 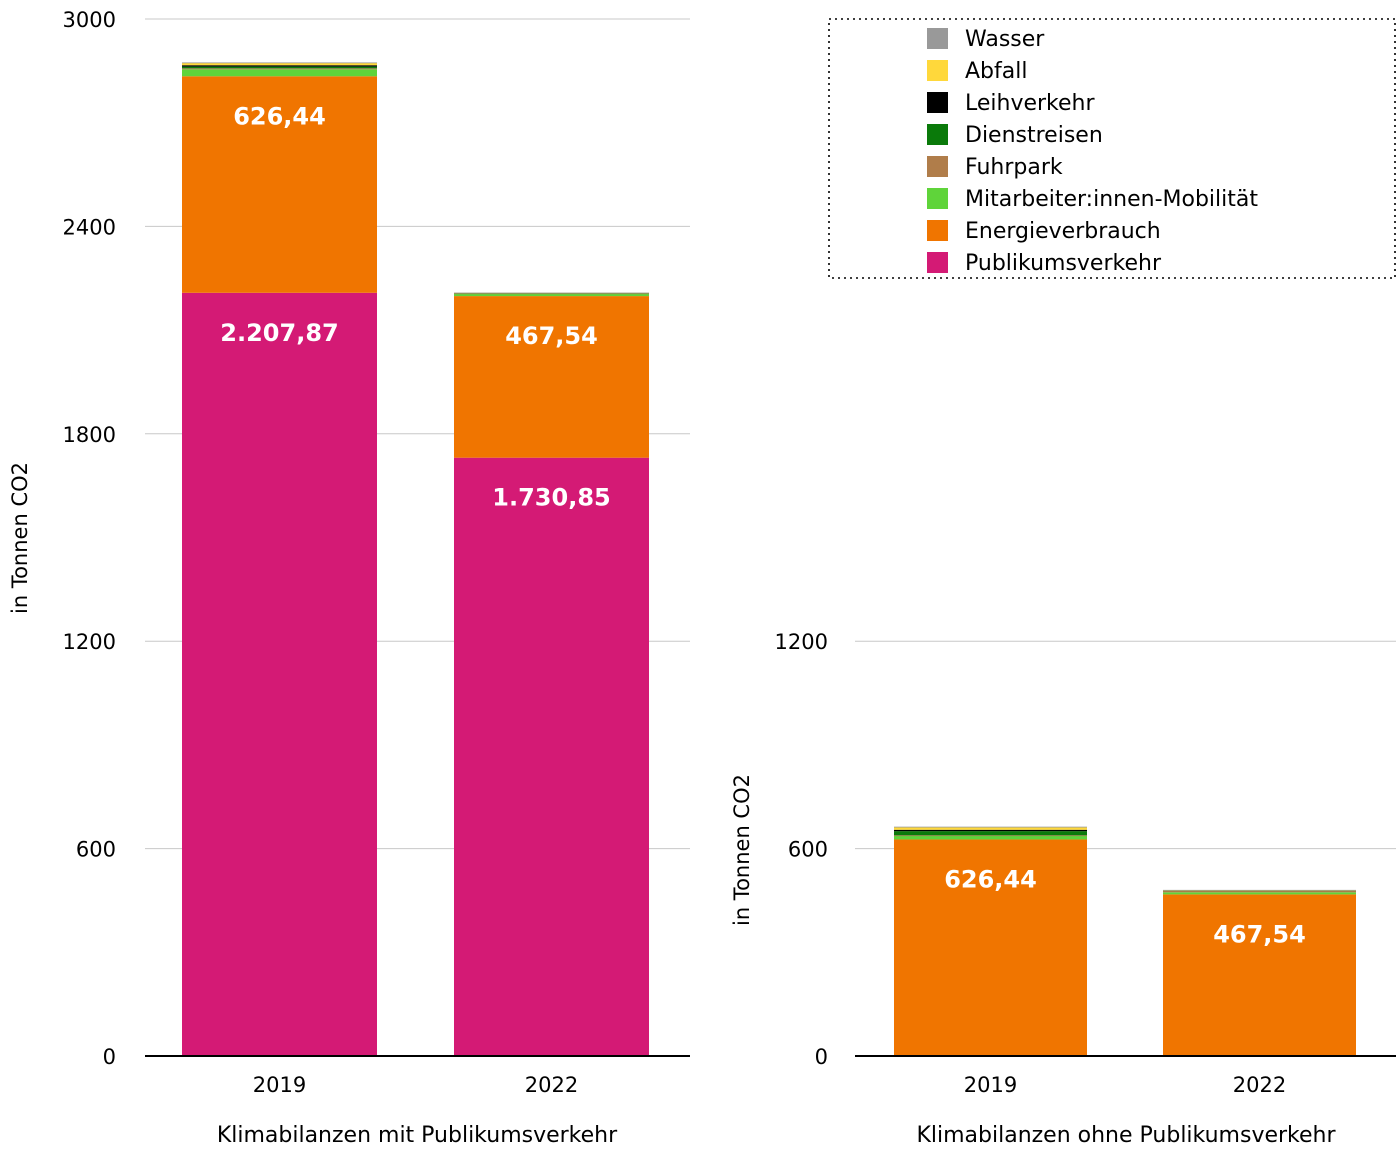 What do you see at coordinates (551, 756) in the screenshot?
I see `bar-segment-publikumsverkehr-2022` at bounding box center [551, 756].